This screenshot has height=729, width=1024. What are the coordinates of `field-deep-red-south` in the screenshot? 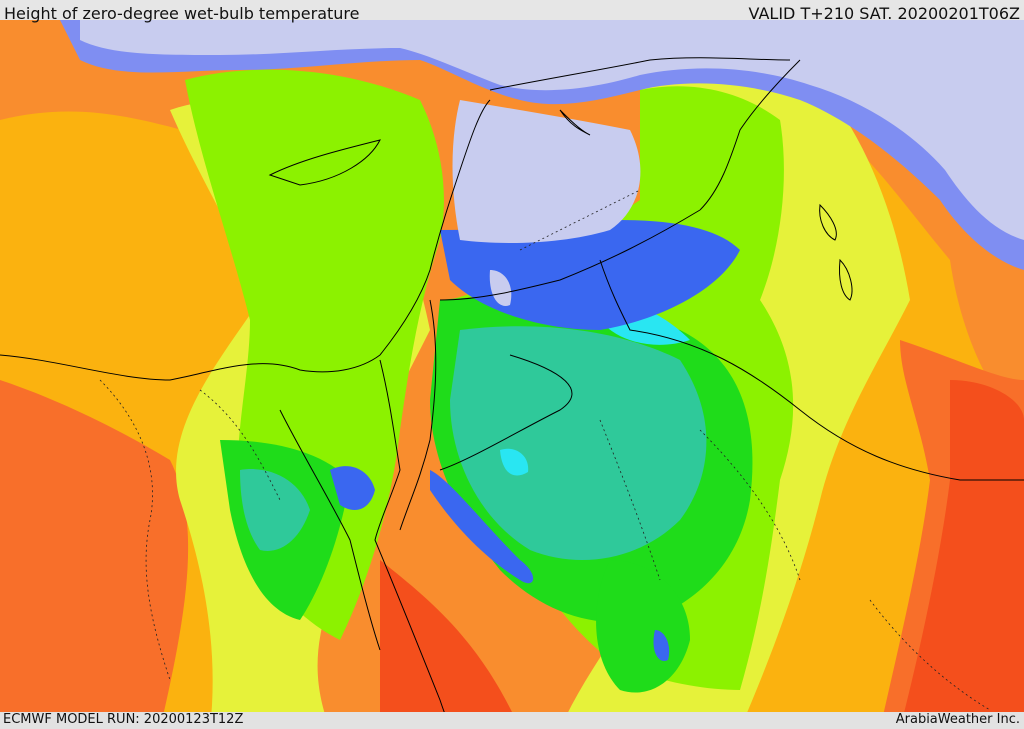 It's located at (450, 644).